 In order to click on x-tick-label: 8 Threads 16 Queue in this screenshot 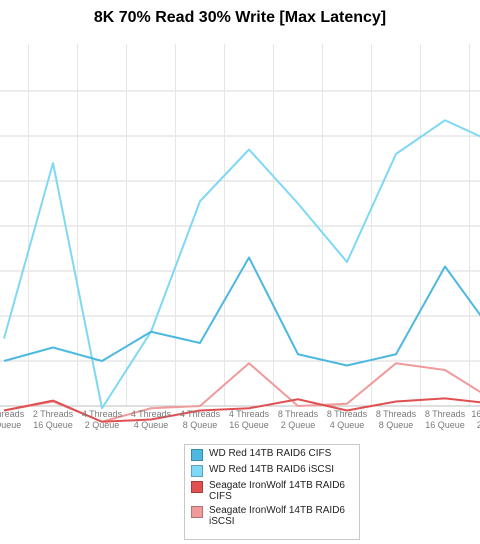, I will do `click(445, 419)`.